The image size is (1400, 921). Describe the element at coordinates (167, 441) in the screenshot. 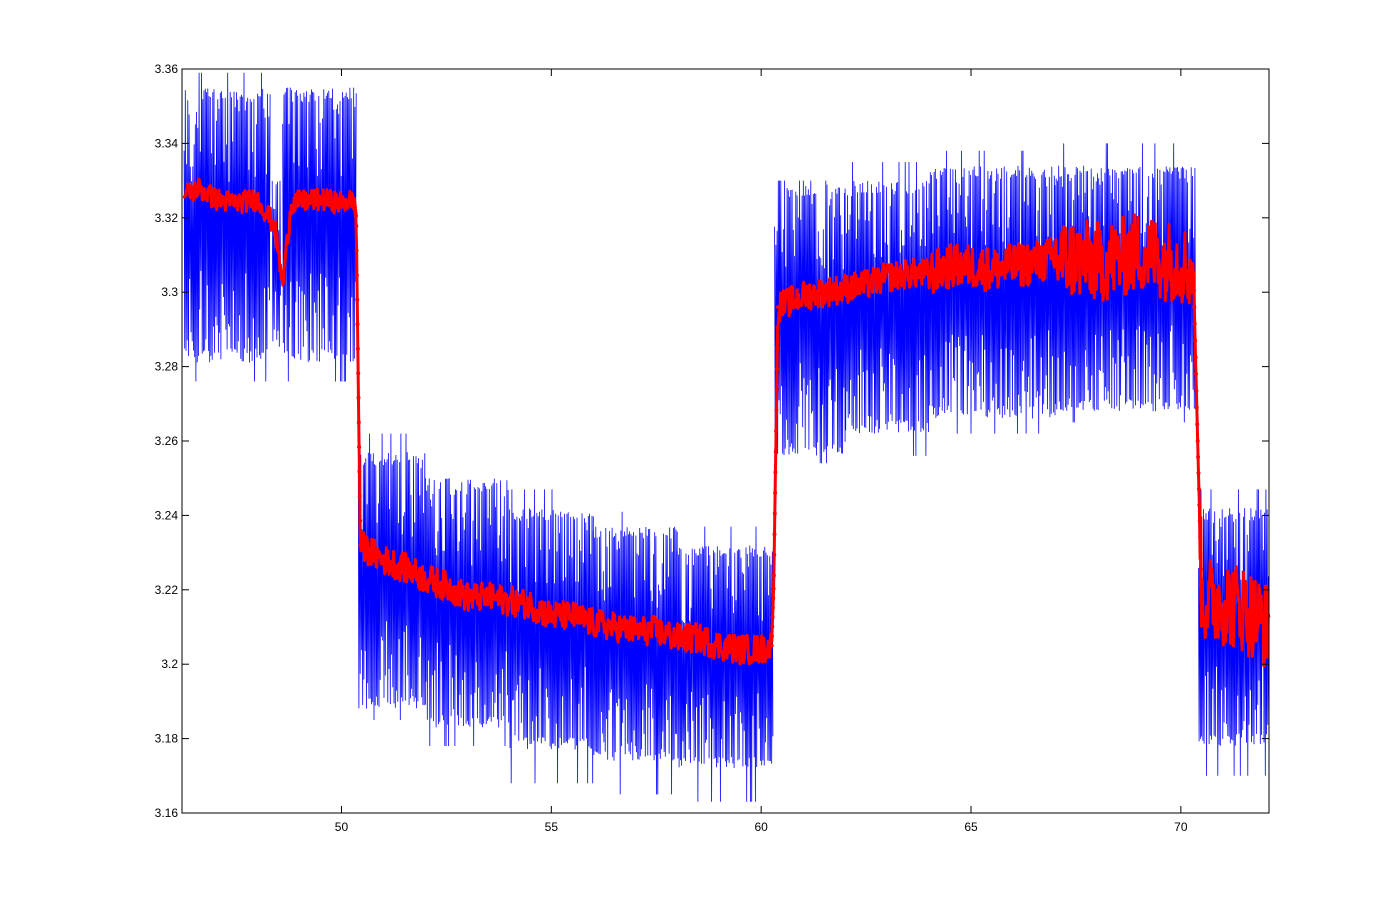

I see `y-tick-label: 3.26` at that location.